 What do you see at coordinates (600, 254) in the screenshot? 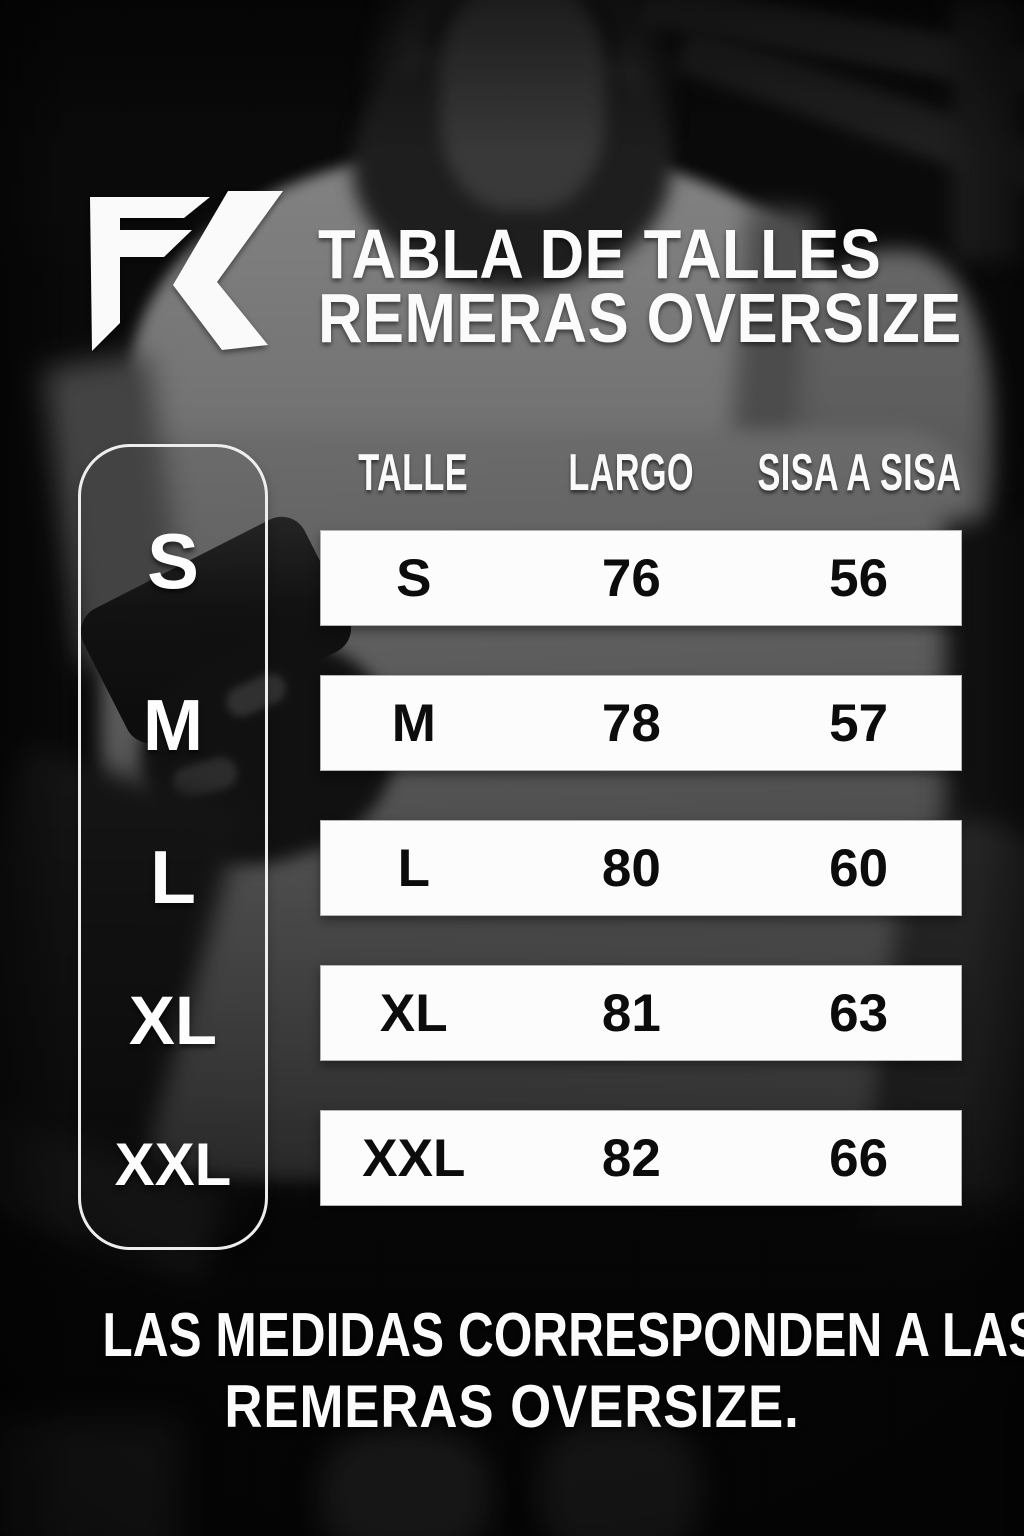
I see `title-line-1: TABLA DE TALLES` at bounding box center [600, 254].